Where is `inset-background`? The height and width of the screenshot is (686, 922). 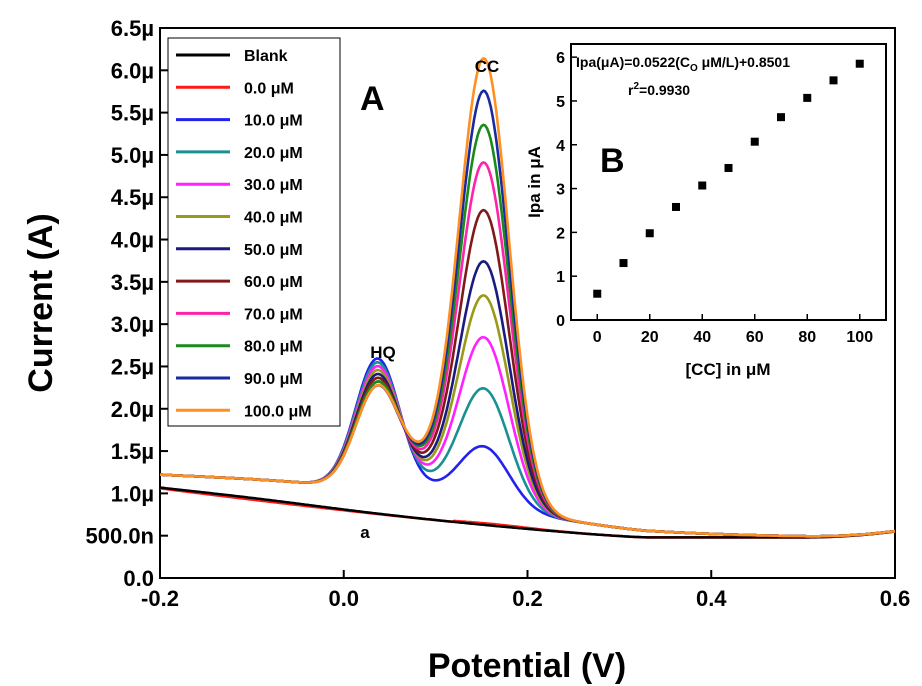
inset-background is located at coordinates (725, 182).